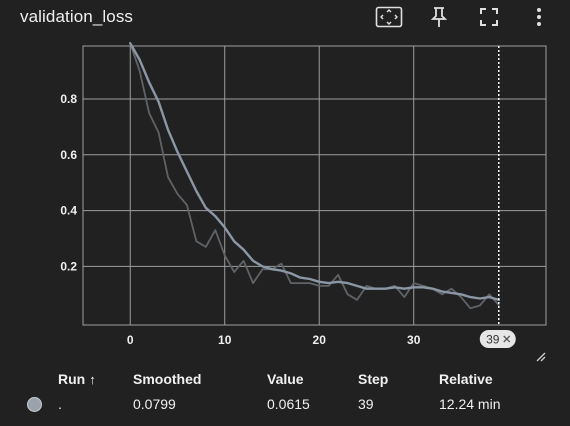 The height and width of the screenshot is (426, 570). I want to click on chart-hover: 39, so click(497, 197).